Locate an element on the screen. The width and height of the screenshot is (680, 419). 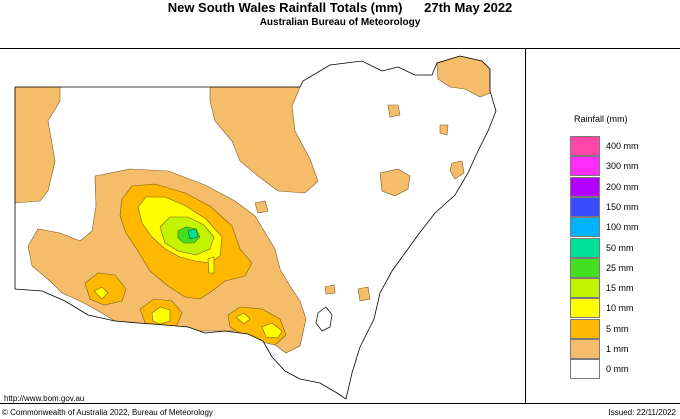
legend-item: 50 mm is located at coordinates (625, 247).